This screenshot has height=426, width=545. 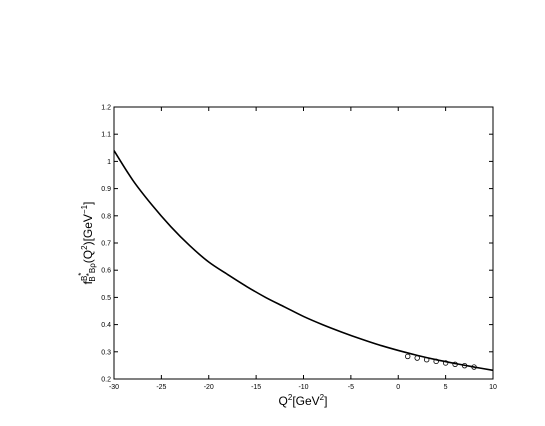 I want to click on x-axis-label: Q2[GeV2], so click(x=303, y=400).